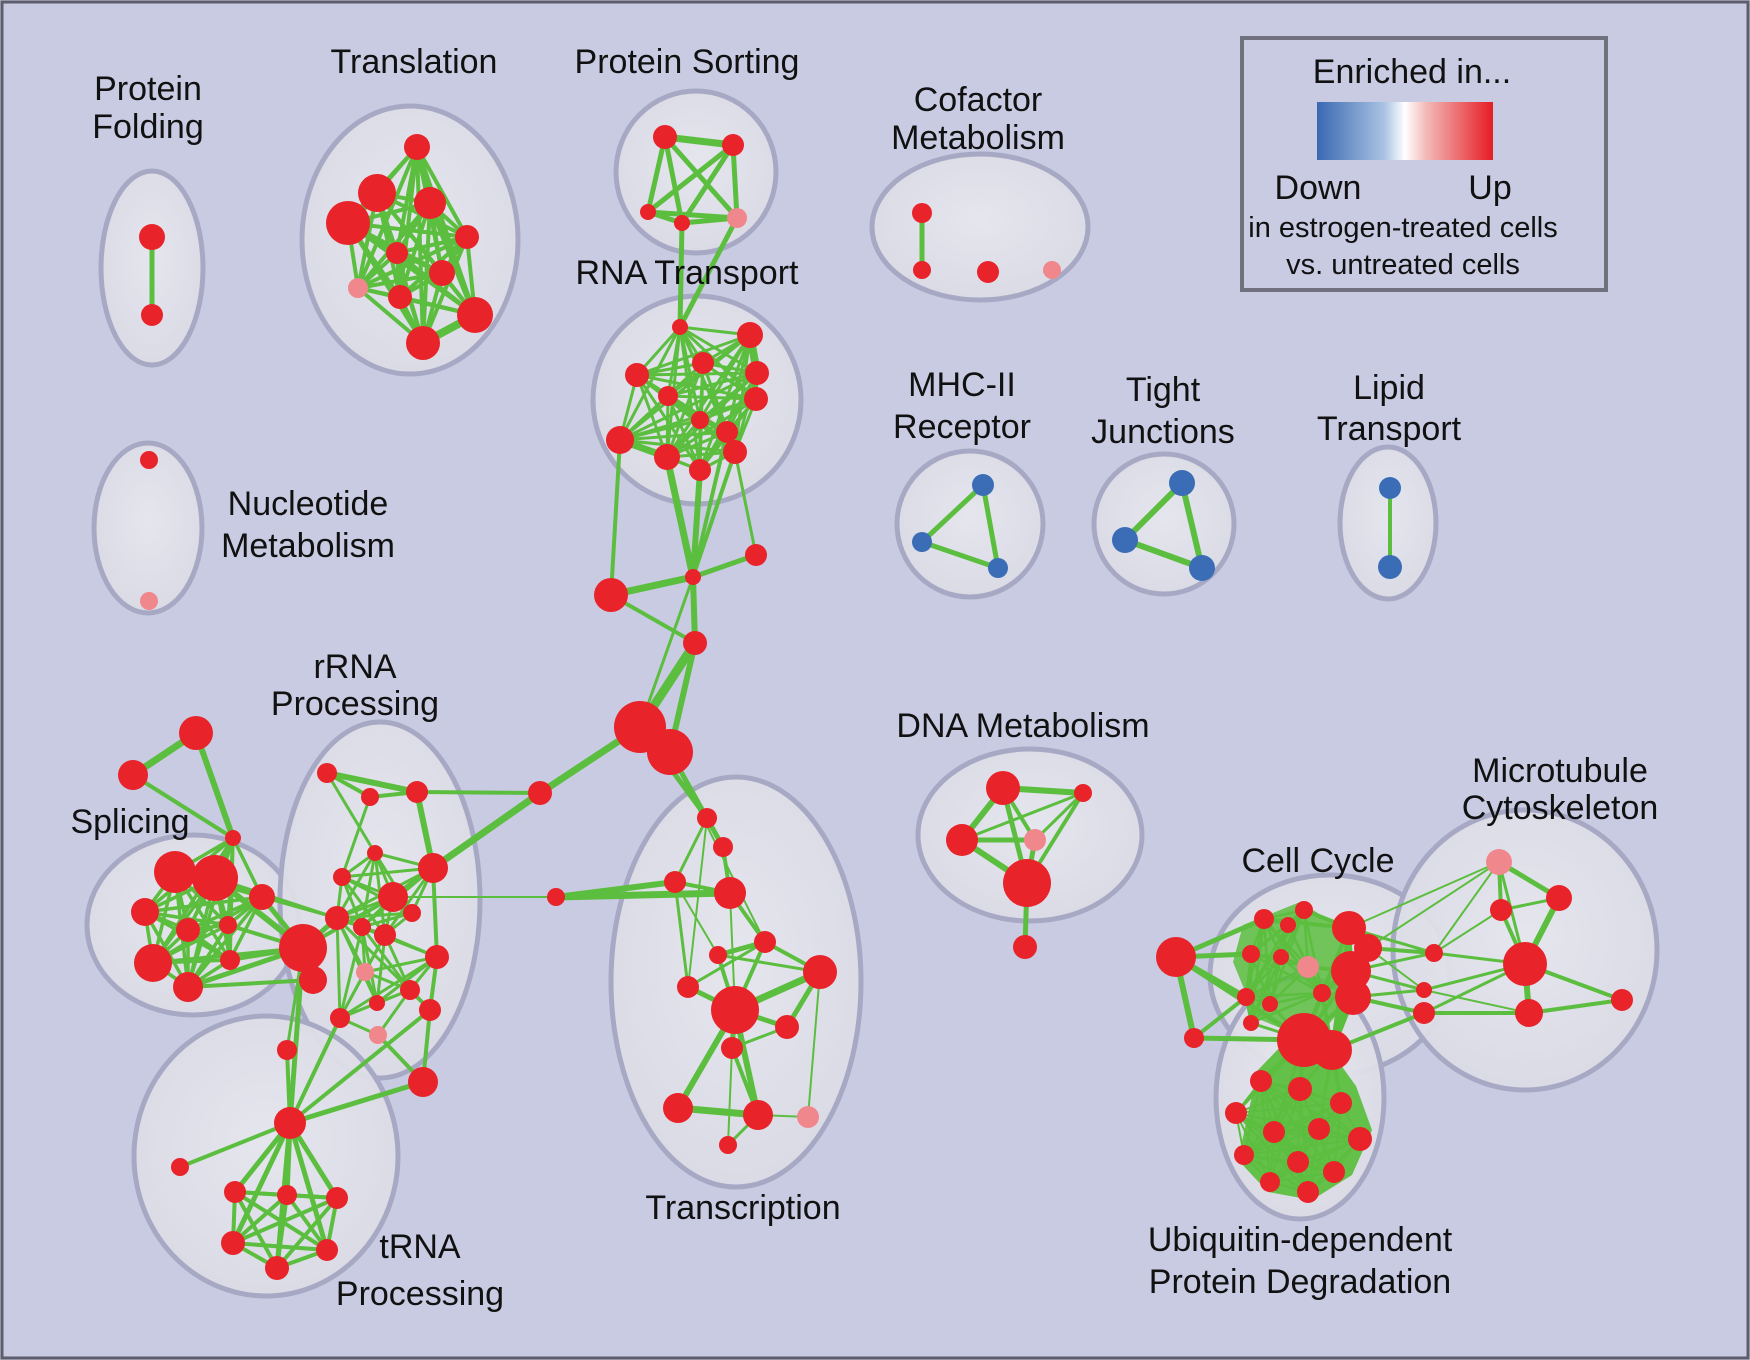 This screenshot has width=1750, height=1360. I want to click on gene-set-node-r1-red, so click(327, 773).